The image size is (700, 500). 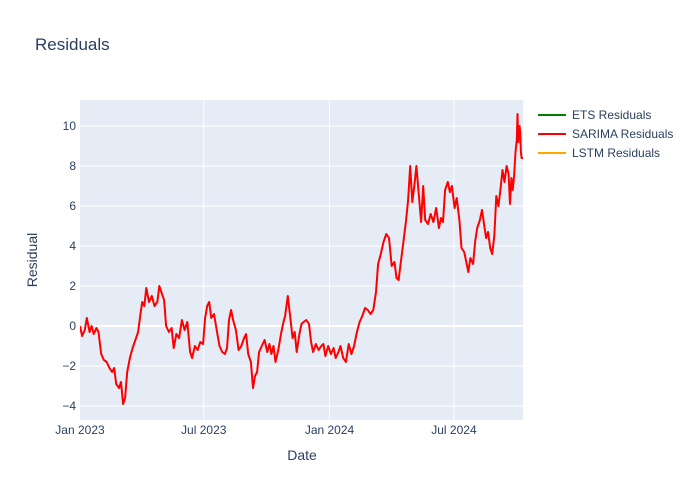 What do you see at coordinates (454, 430) in the screenshot?
I see `x-tick-label: Jul 2024` at bounding box center [454, 430].